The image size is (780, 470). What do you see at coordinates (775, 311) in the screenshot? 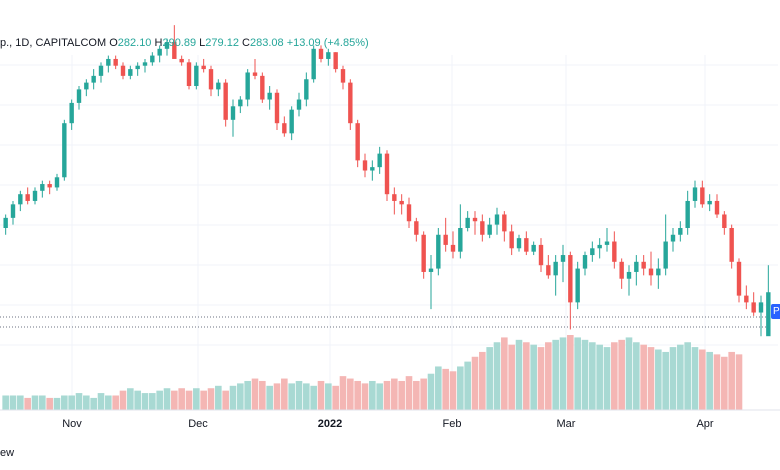
I see `last-price-tag: P` at bounding box center [775, 311].